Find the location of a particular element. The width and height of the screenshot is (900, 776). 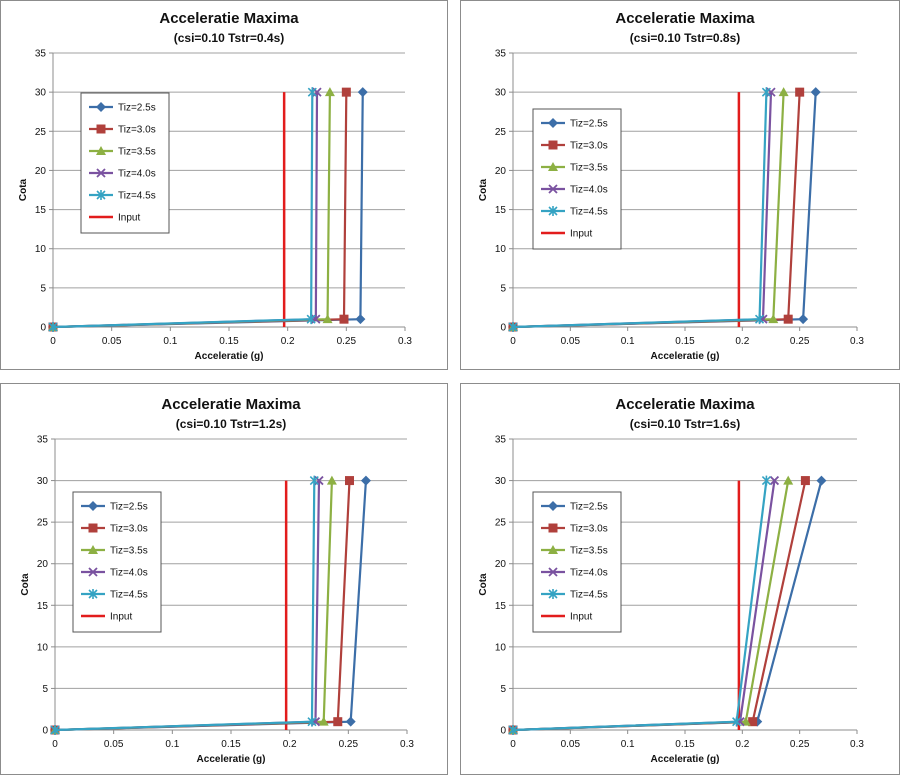

x-tick-label: 0.1 is located at coordinates (172, 744).